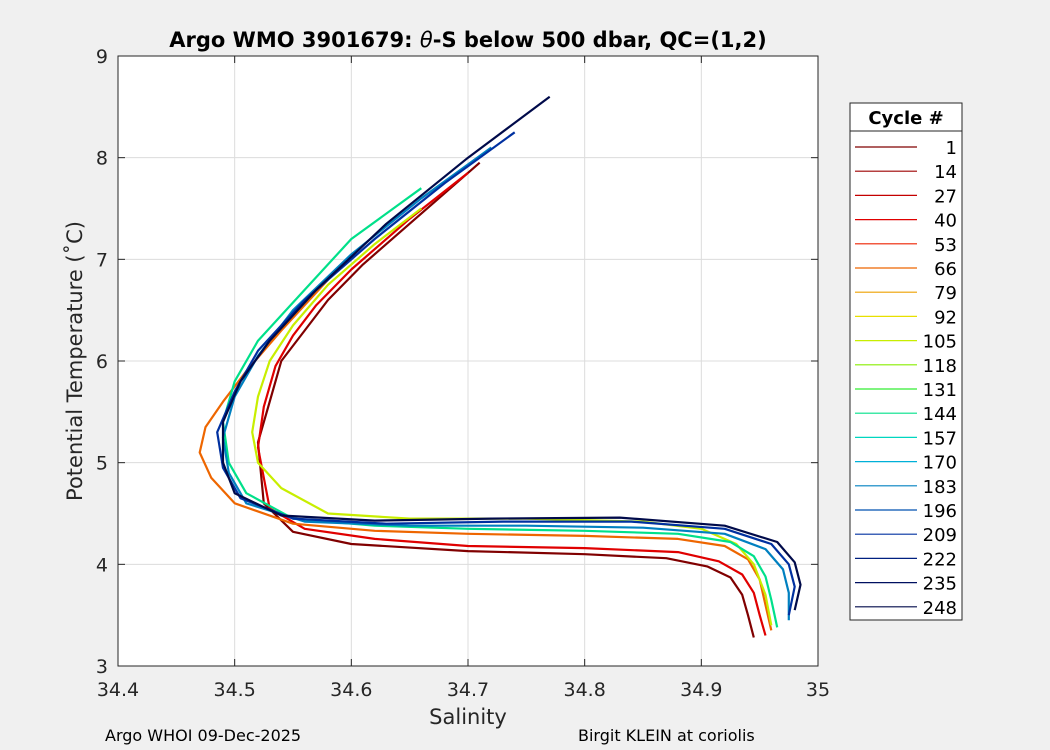 The width and height of the screenshot is (1050, 750). I want to click on x-tick-label: 34.6, so click(351, 690).